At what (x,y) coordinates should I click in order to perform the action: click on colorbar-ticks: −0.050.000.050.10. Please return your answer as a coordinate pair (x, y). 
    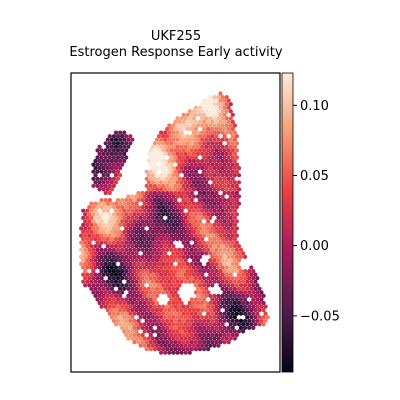
    Looking at the image, I should click on (316, 211).